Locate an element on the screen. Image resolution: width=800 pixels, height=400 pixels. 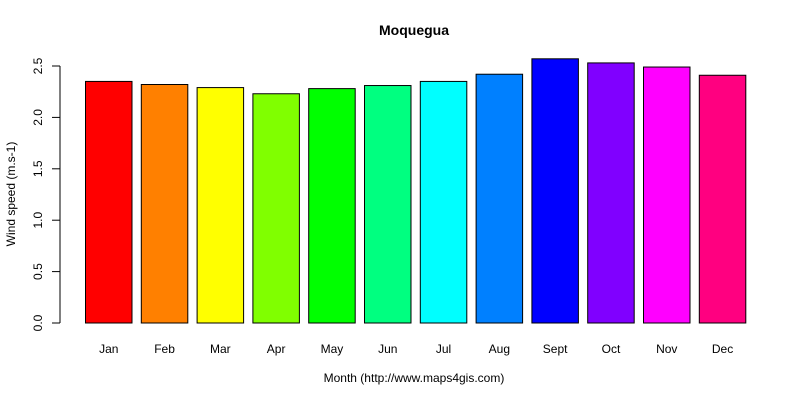
bar-dec is located at coordinates (722, 199).